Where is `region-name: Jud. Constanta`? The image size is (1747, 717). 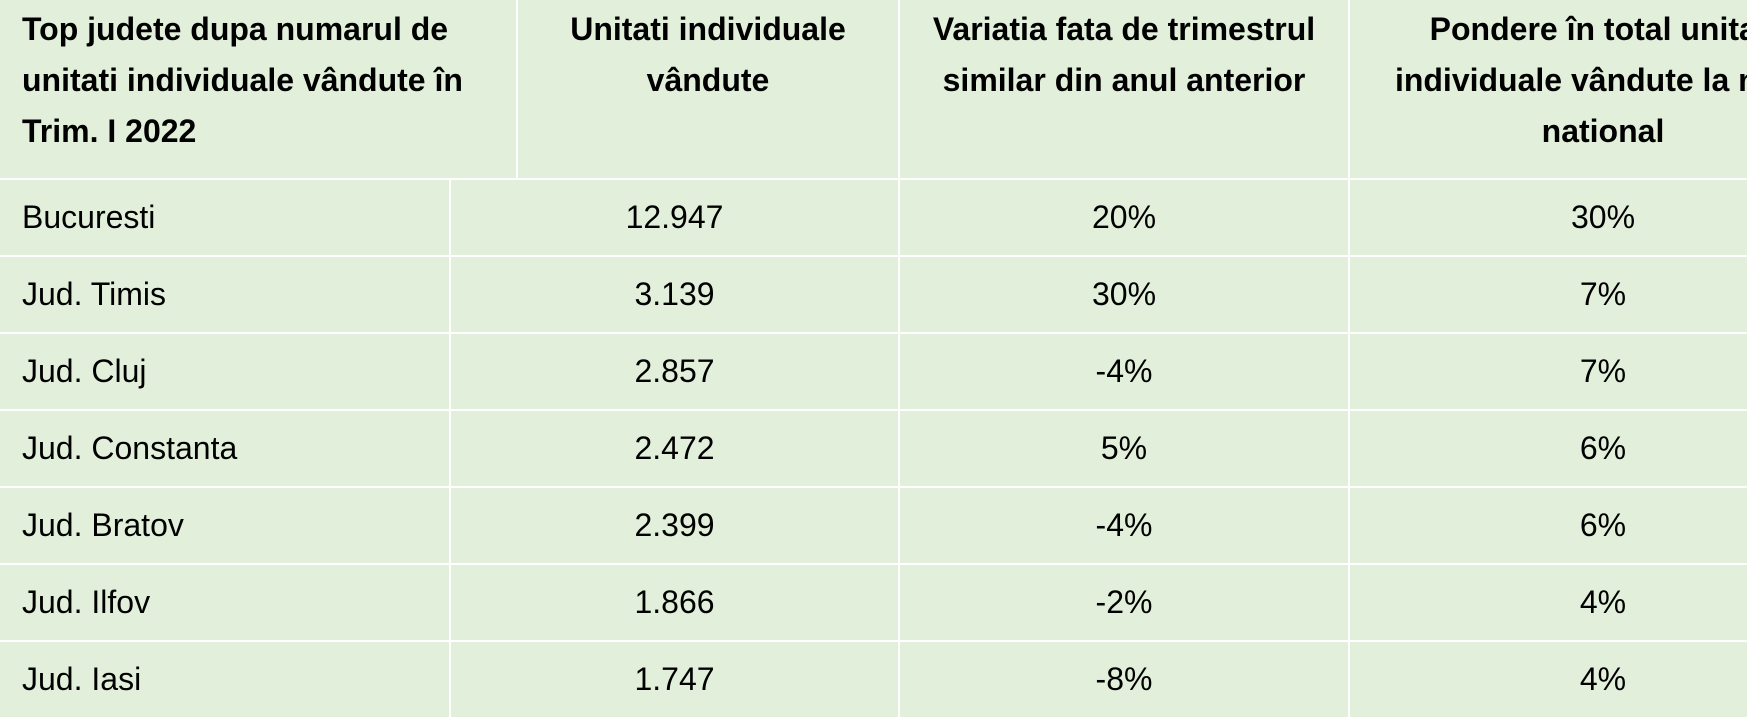 region-name: Jud. Constanta is located at coordinates (225, 449).